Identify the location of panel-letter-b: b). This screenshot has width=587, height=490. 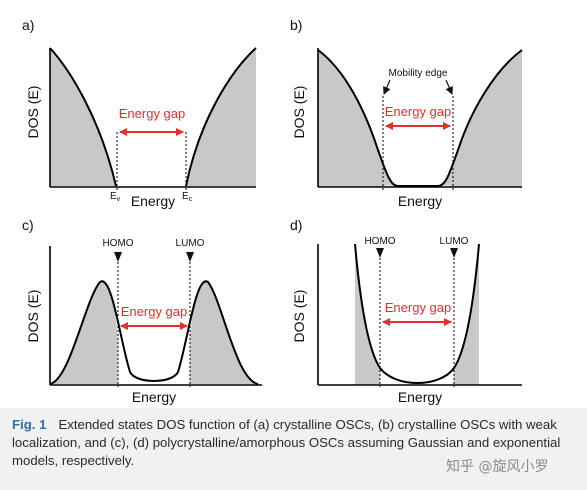
(296, 25).